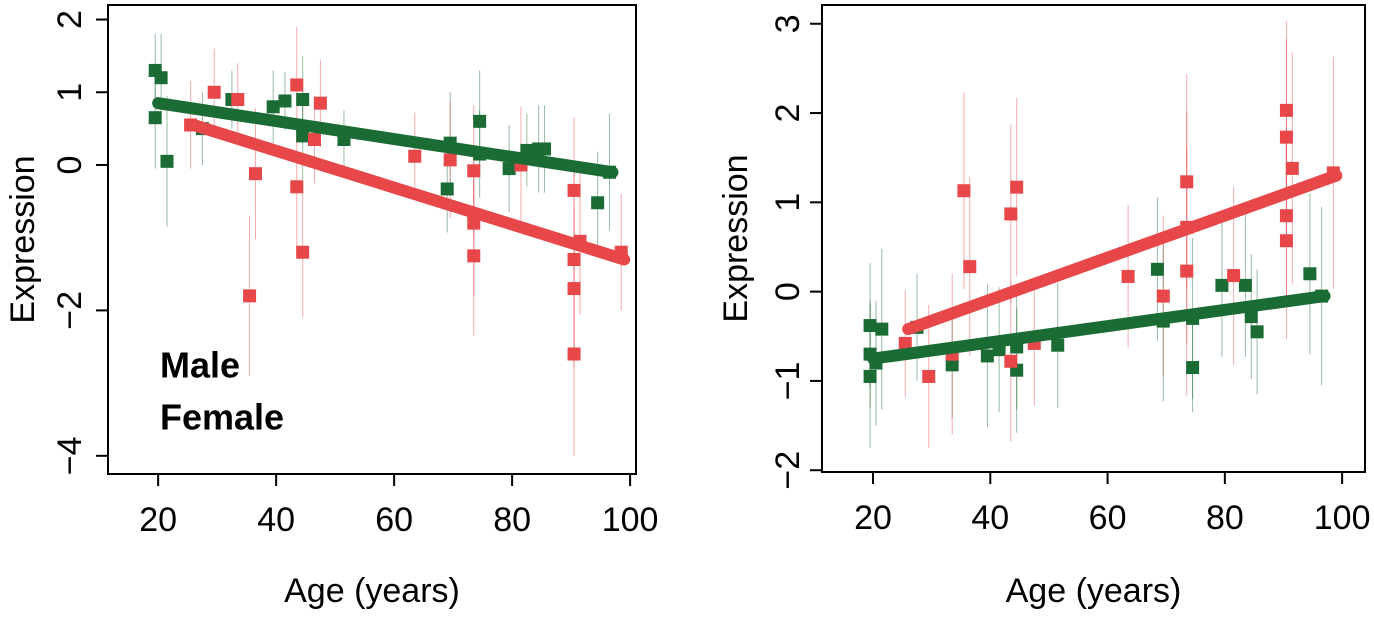 The height and width of the screenshot is (624, 1374). I want to click on legend-entry: Male, so click(200, 365).